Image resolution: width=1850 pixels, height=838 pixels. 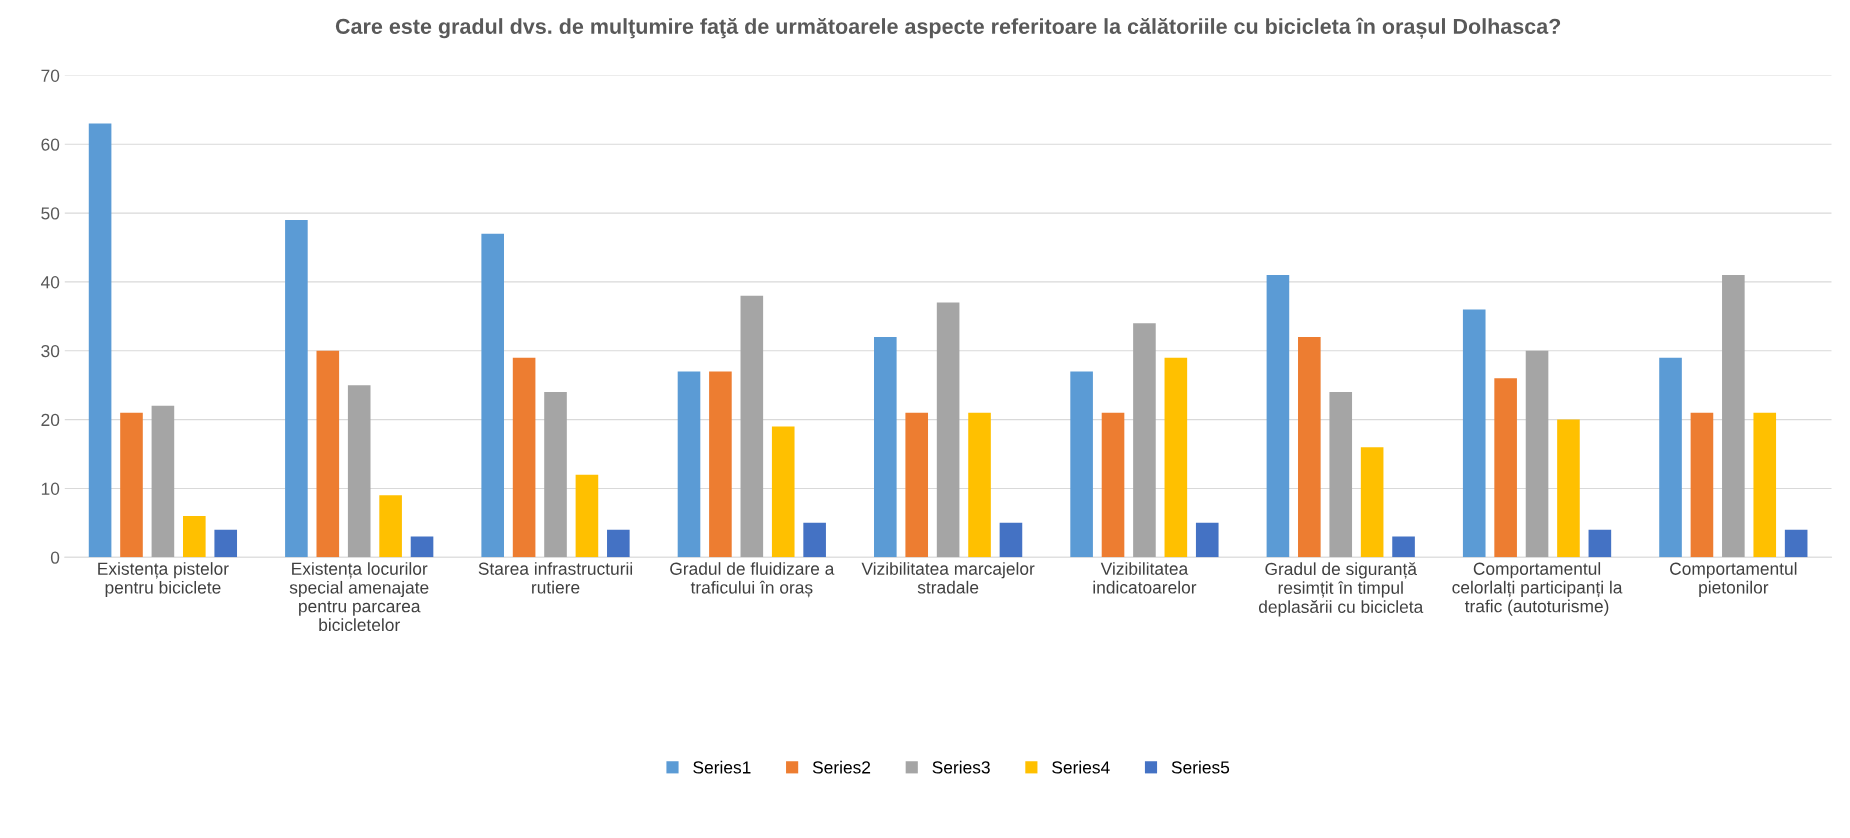 I want to click on legend-label: Series2, so click(x=841, y=767).